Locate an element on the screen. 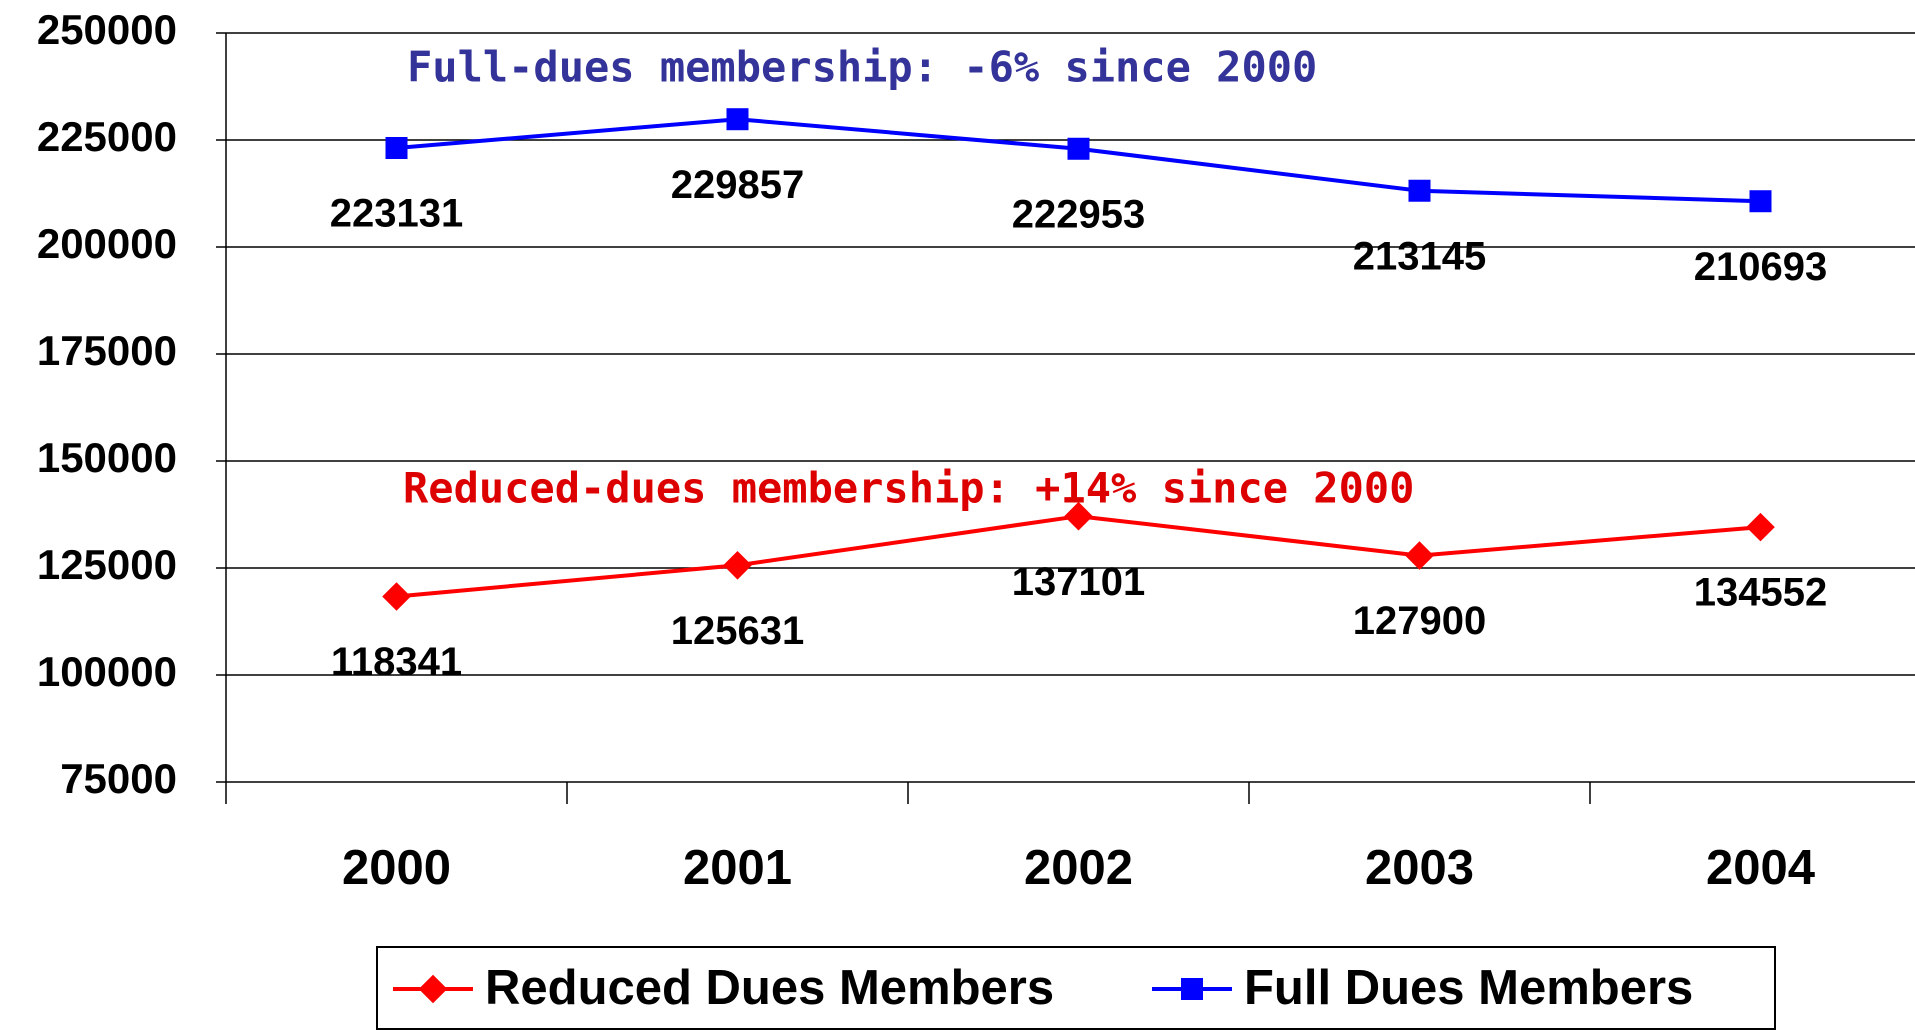 The width and height of the screenshot is (1915, 1030). data-label: 229857 is located at coordinates (737, 185).